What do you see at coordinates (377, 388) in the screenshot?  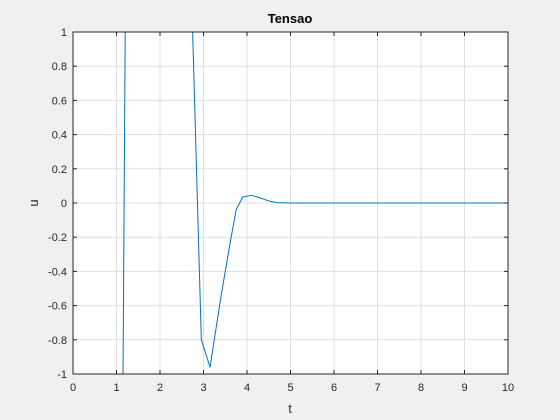 I see `x-tick-label: 7` at bounding box center [377, 388].